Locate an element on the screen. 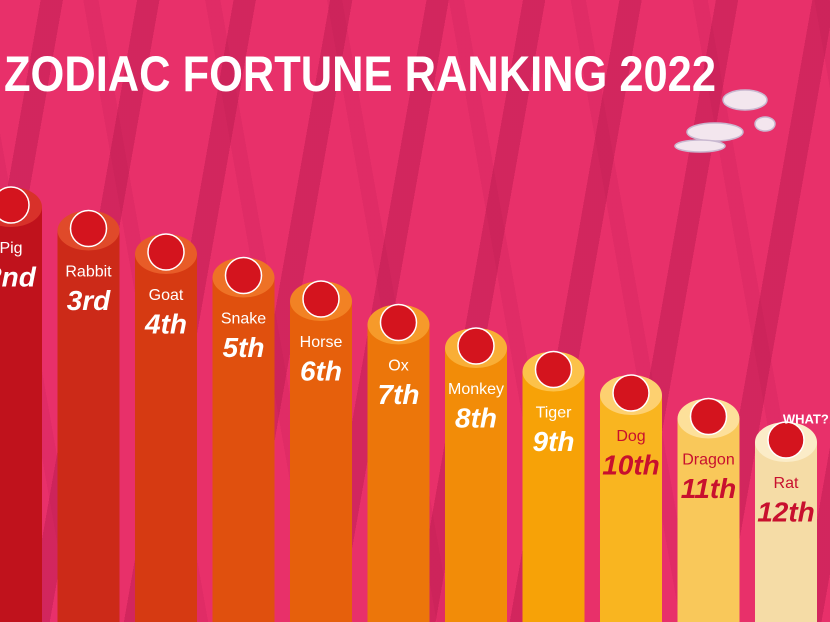 This screenshot has height=622, width=830. animal-name: Dog is located at coordinates (630, 436).